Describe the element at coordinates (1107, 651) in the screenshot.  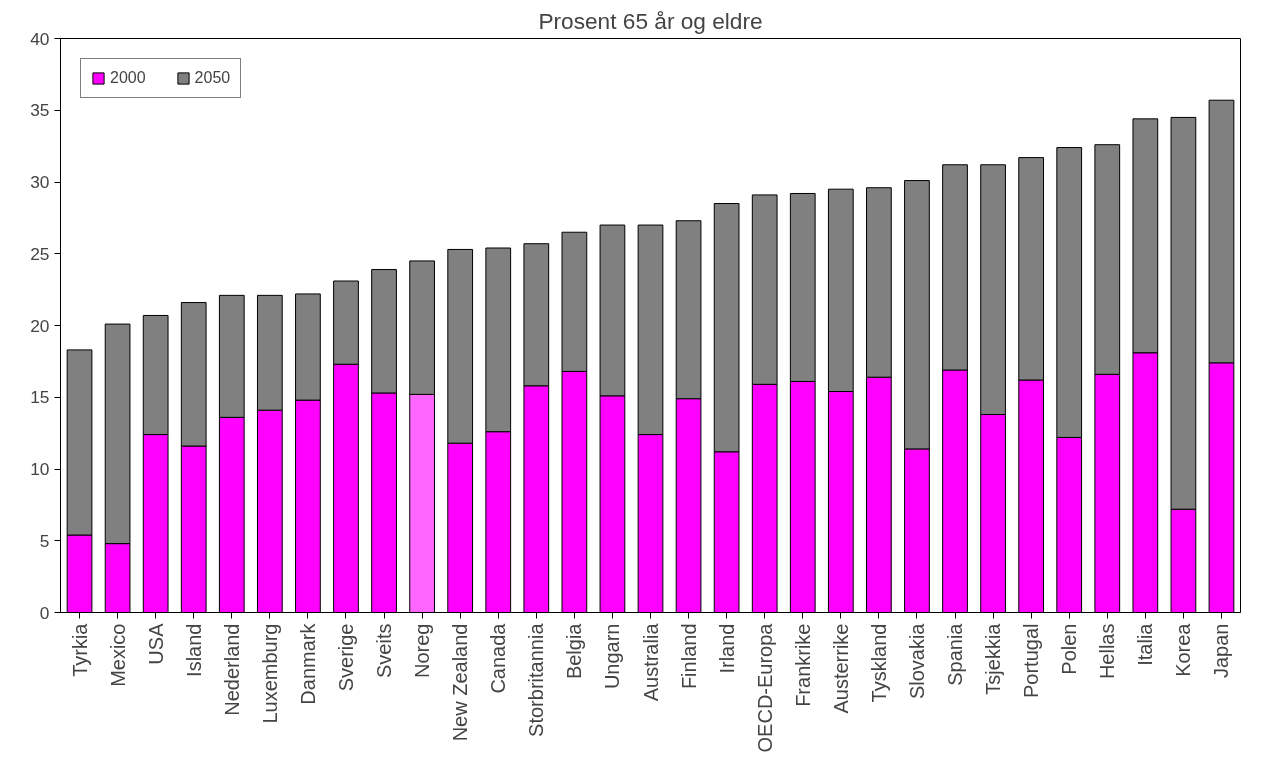
I see `x-tick-label: Hellas` at that location.